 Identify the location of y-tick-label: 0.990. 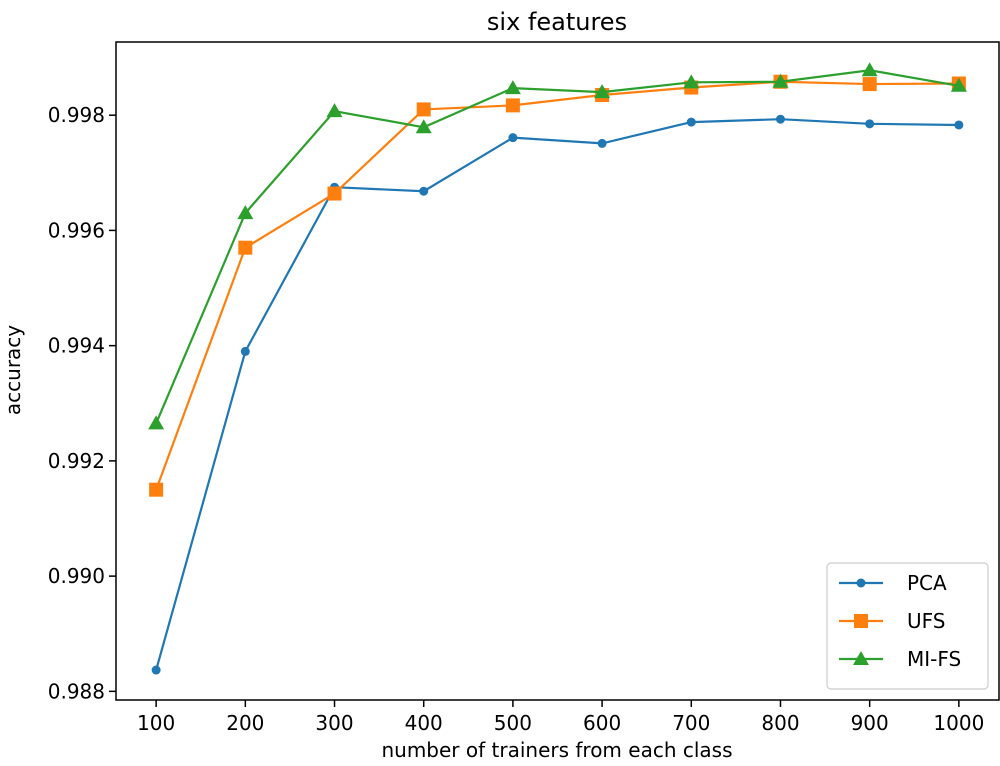
(76, 576).